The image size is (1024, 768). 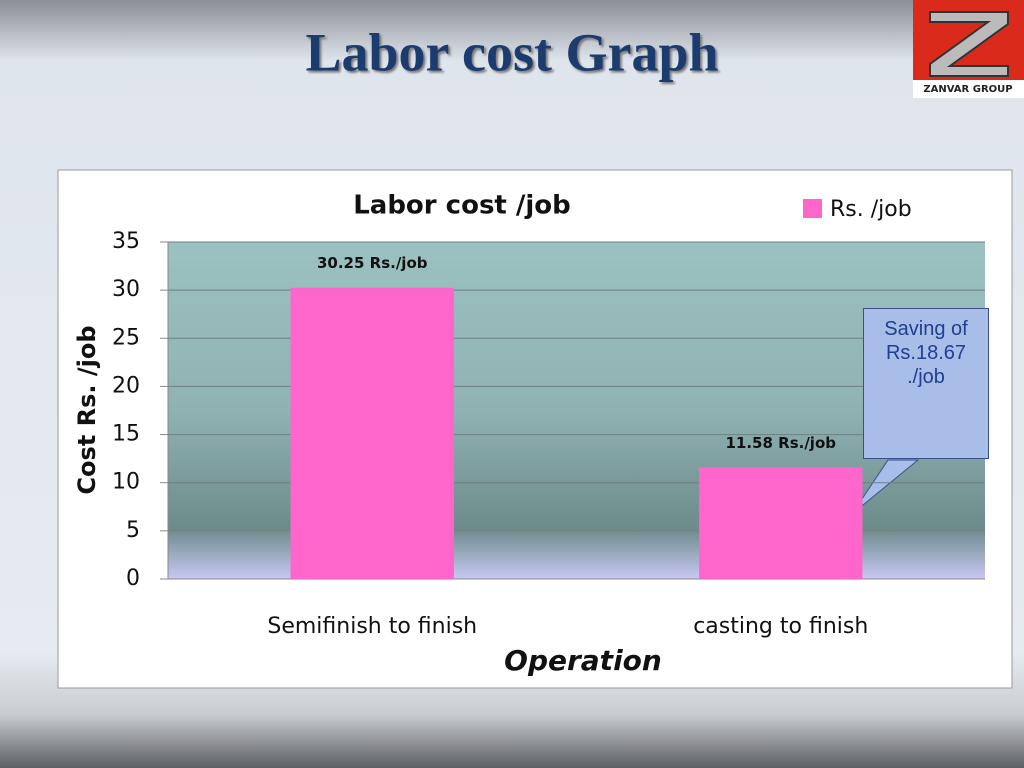 What do you see at coordinates (126, 482) in the screenshot?
I see `y-tick-label: 10` at bounding box center [126, 482].